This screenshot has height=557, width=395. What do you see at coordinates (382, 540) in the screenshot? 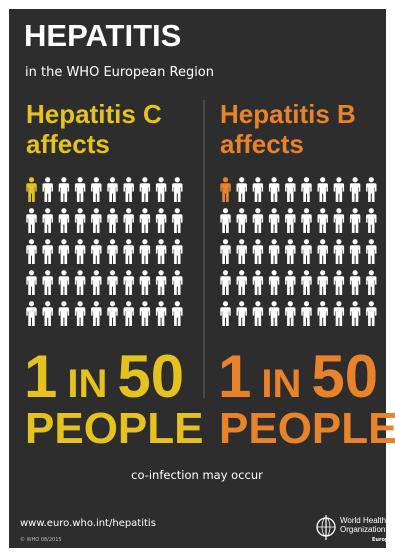
I see `region: Europe` at bounding box center [382, 540].